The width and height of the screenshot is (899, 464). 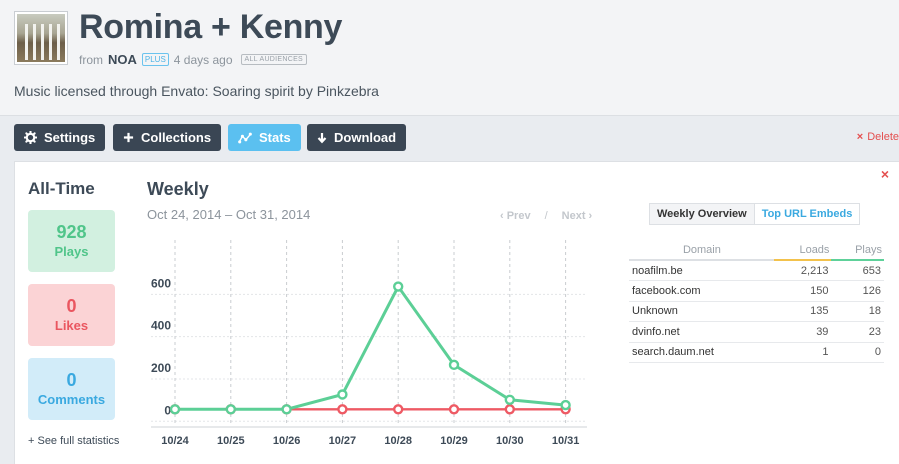 I want to click on column-header-plays: Plays, so click(x=857, y=250).